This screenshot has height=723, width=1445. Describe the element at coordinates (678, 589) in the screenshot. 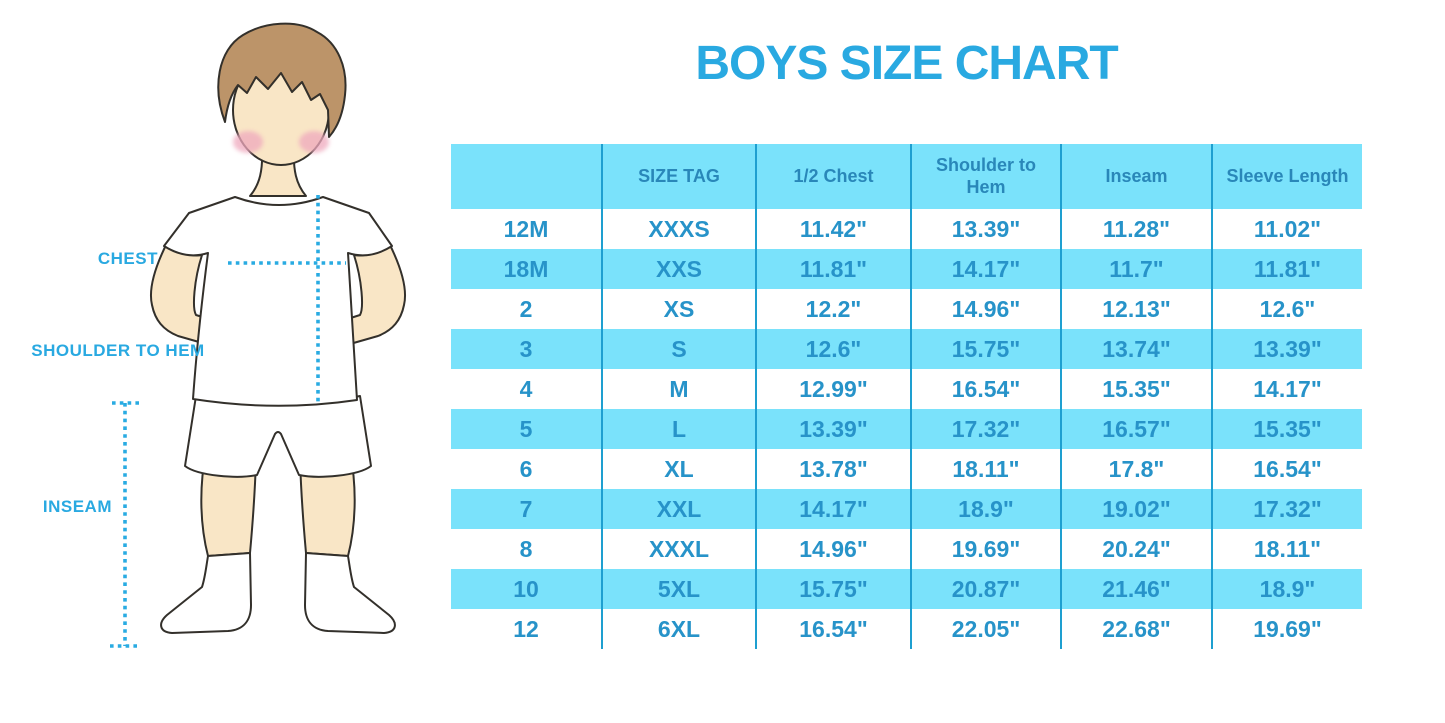

I see `measurement-cell: 5XL` at that location.